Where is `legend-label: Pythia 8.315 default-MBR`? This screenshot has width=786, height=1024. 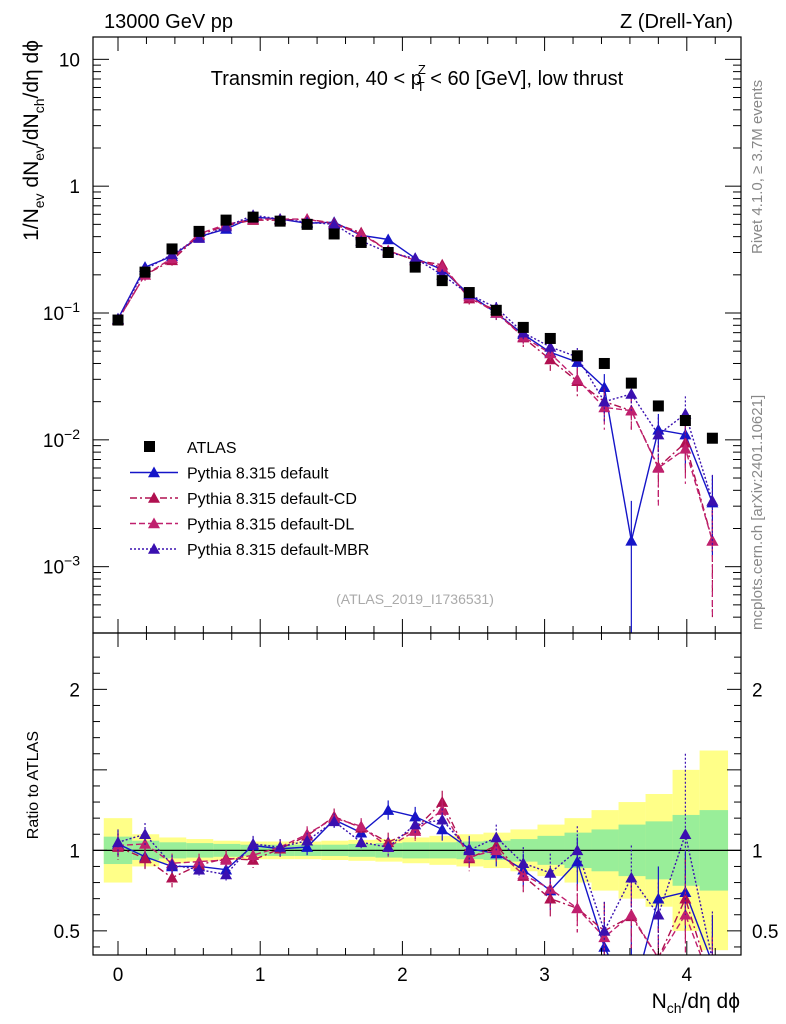
legend-label: Pythia 8.315 default-MBR is located at coordinates (278, 550).